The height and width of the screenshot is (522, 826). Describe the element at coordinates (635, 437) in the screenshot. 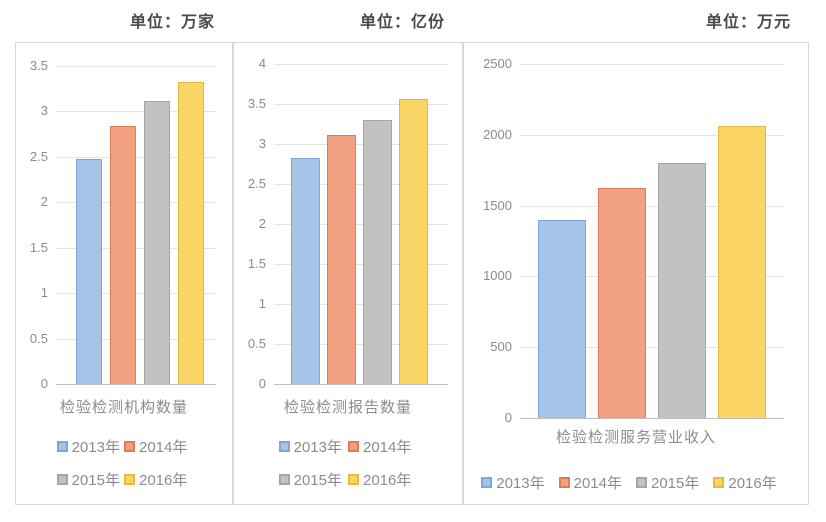

I see `category-axis-label: 检验检测服务营业收入` at that location.